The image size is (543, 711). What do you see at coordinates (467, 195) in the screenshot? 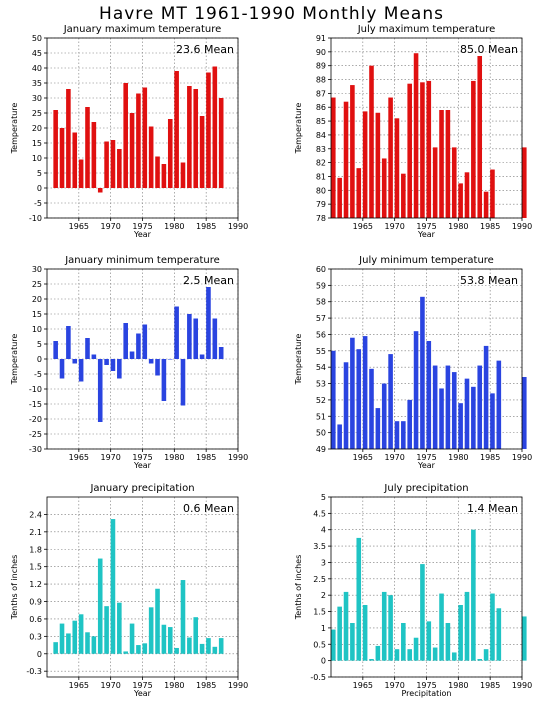
I see `bar-1981` at bounding box center [467, 195].